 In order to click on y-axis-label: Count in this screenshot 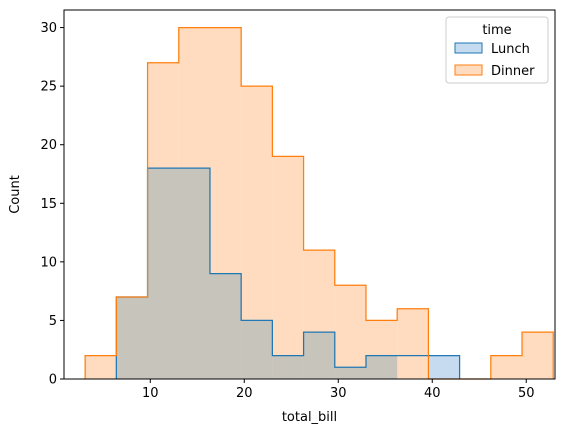, I will do `click(15, 194)`.